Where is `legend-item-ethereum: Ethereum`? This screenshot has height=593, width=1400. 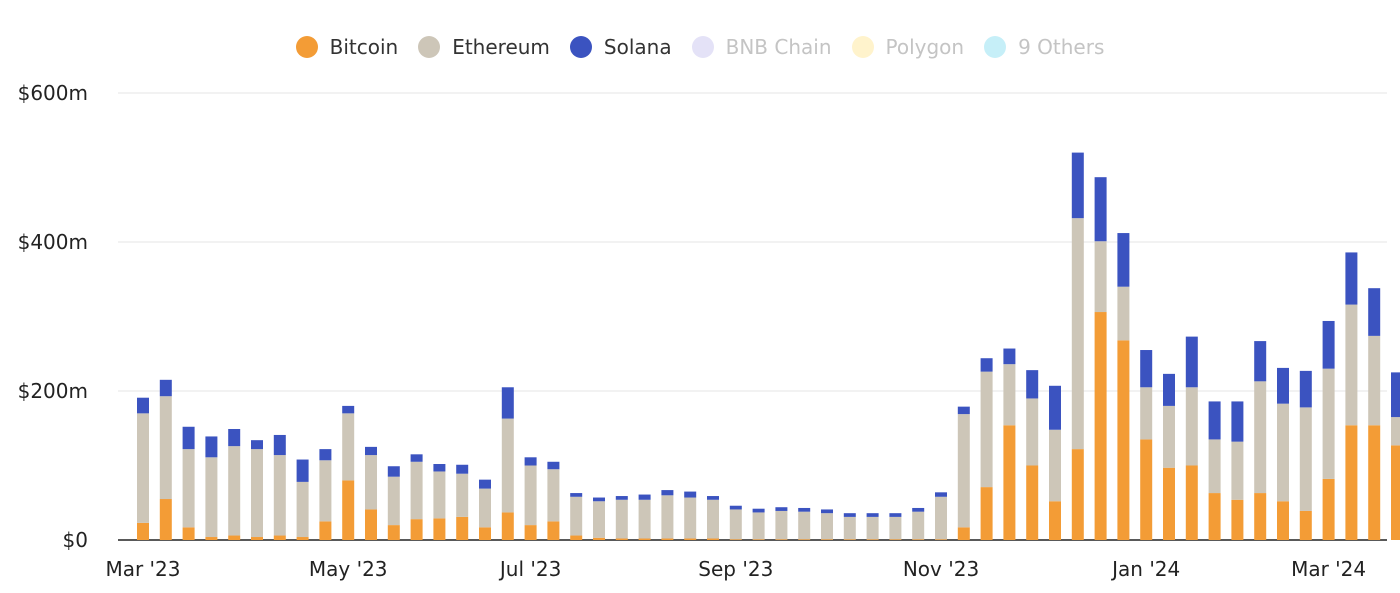
legend-item-ethereum: Ethereum is located at coordinates (484, 47).